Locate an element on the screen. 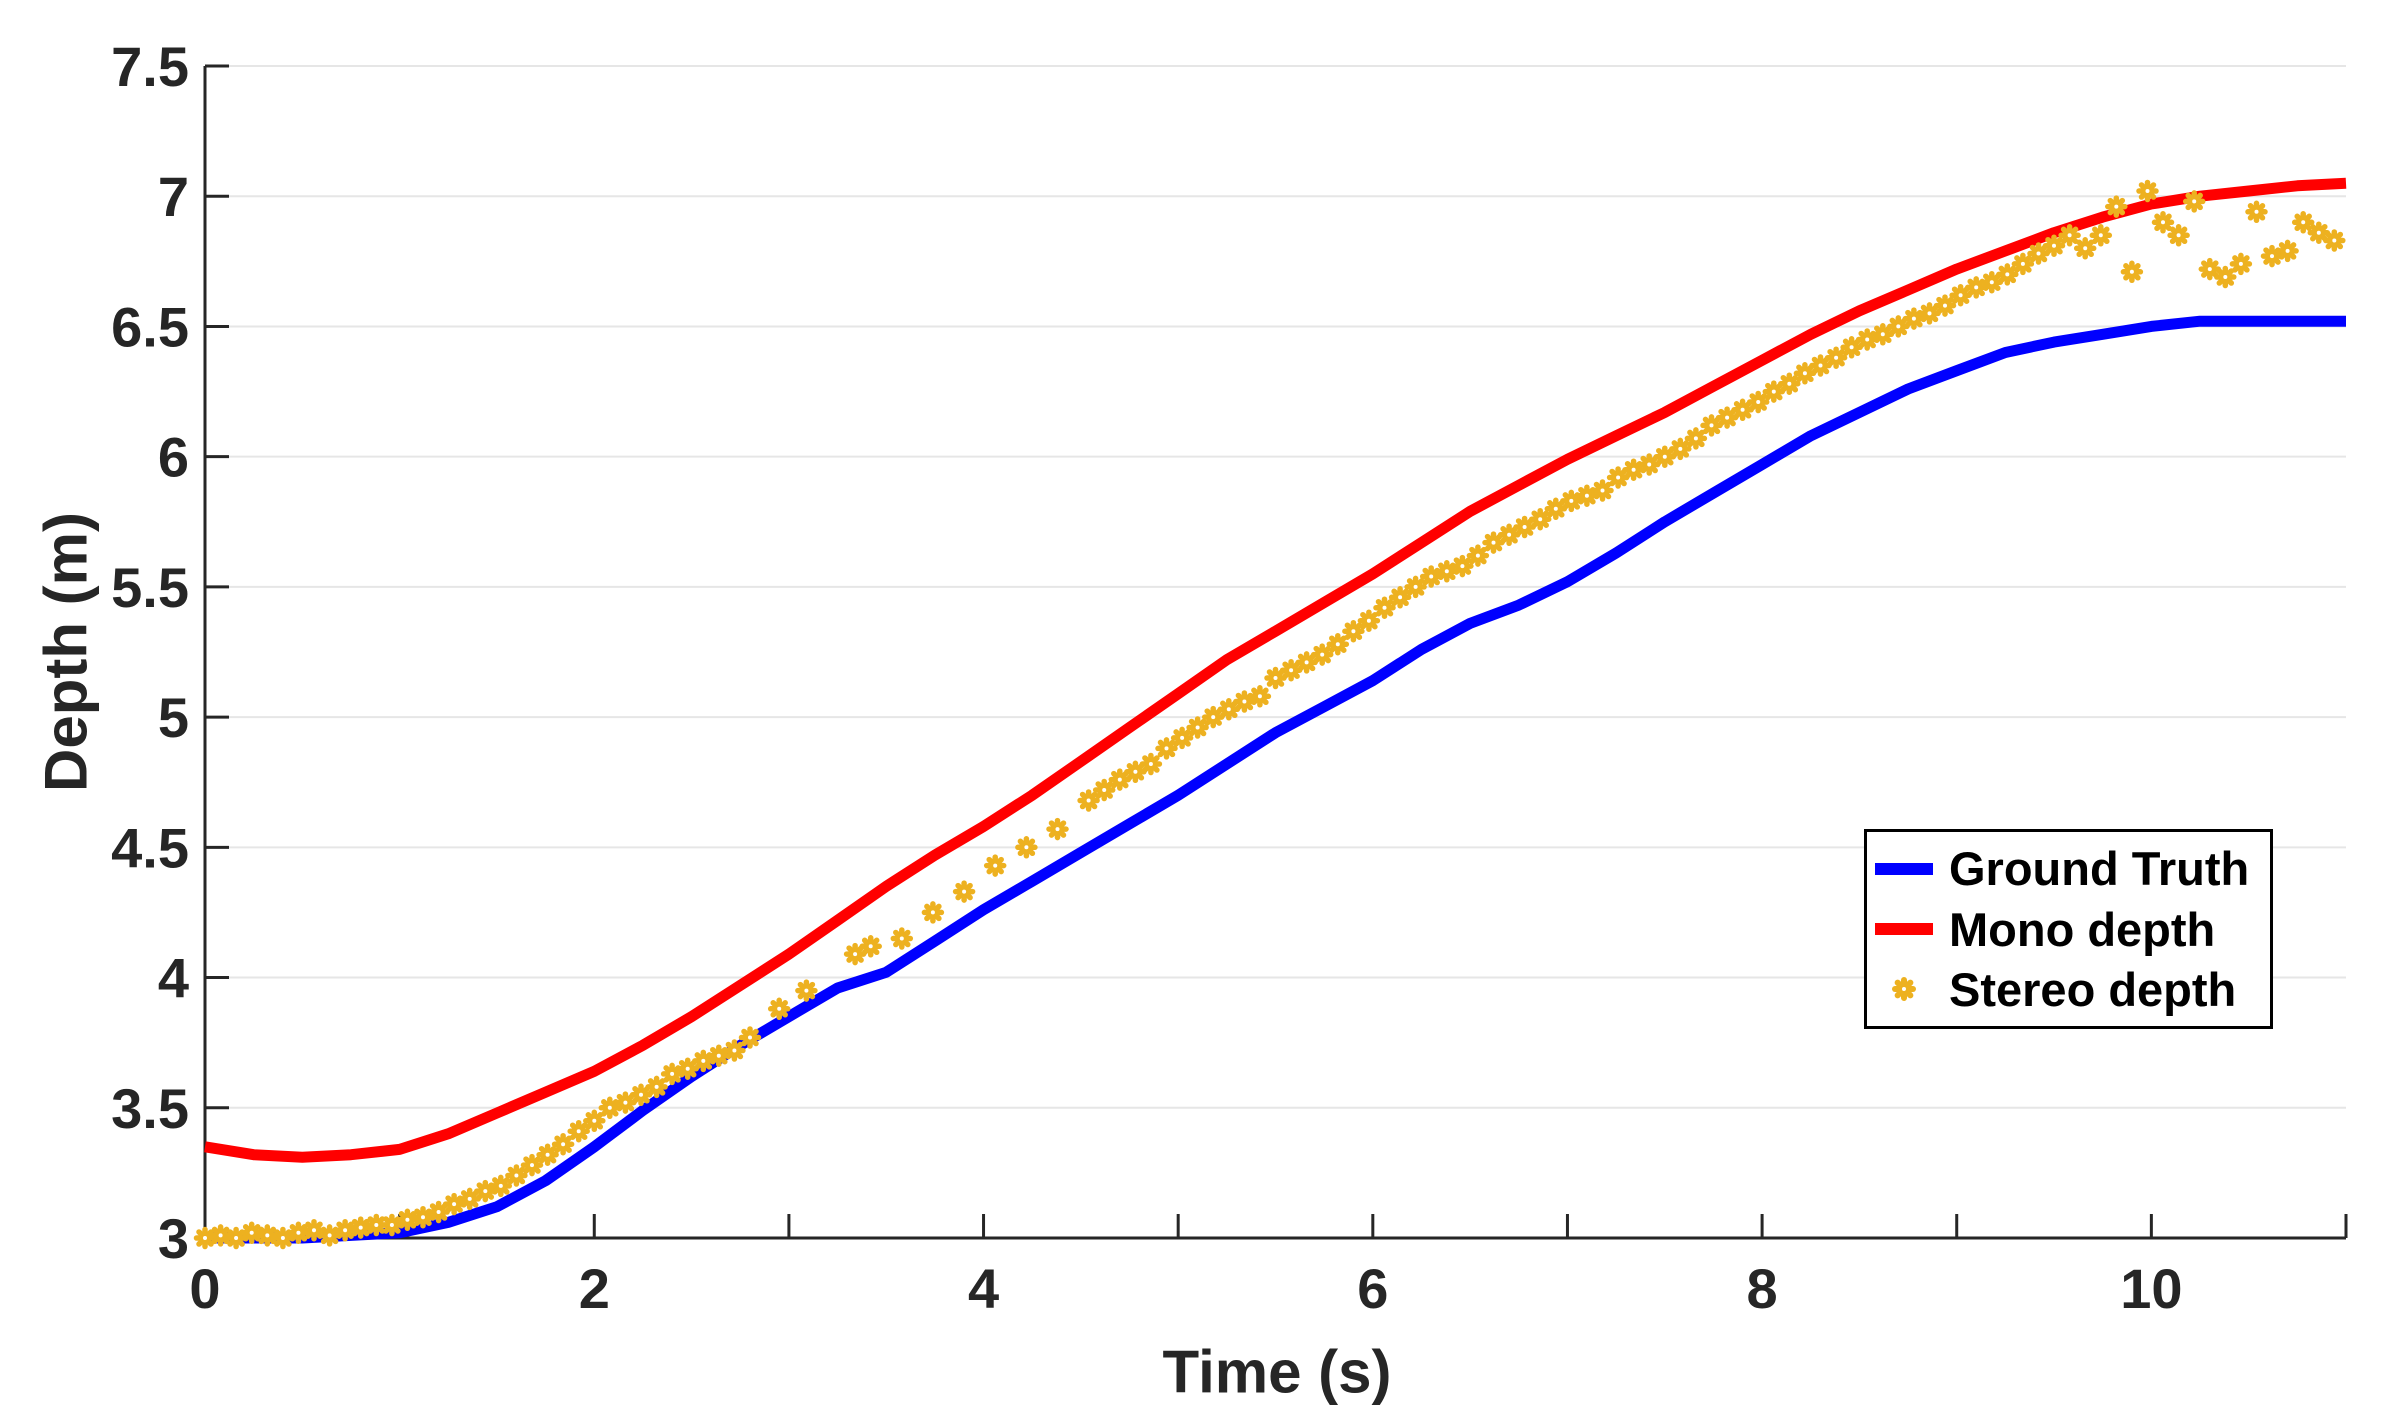 This screenshot has width=2391, height=1428. x-tick-label: 0 is located at coordinates (204, 1288).